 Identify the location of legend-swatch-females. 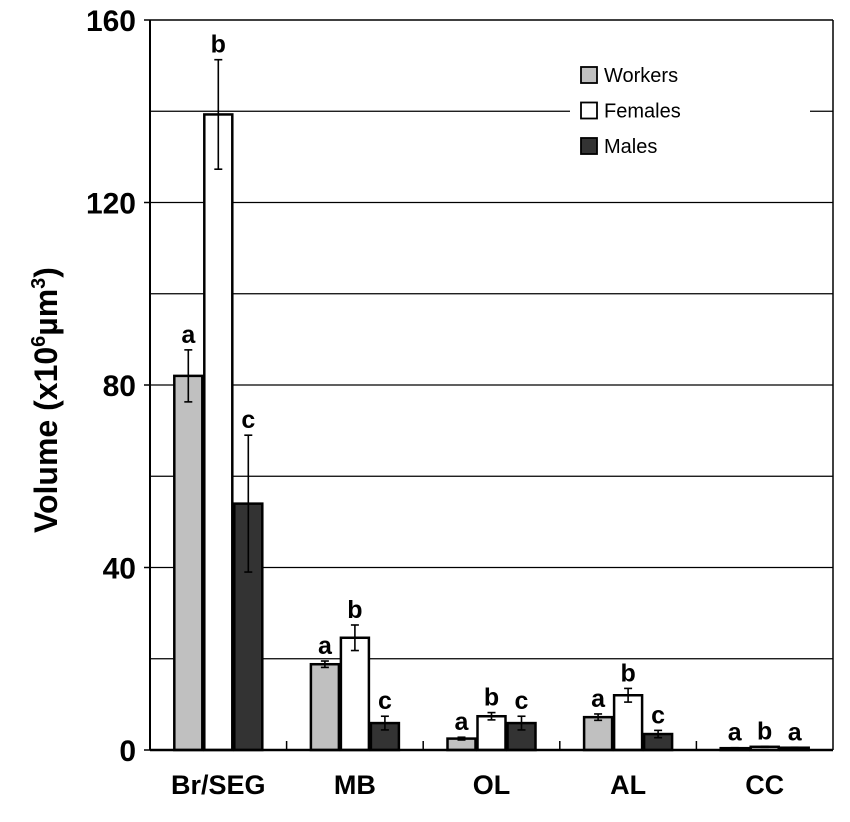
(589, 110).